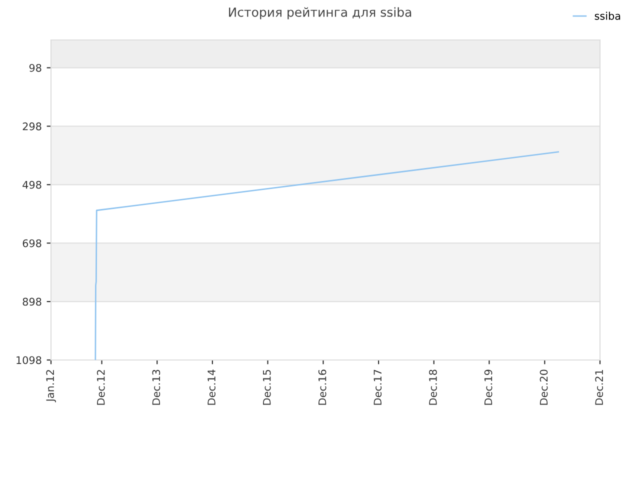 This screenshot has width=640, height=480. Describe the element at coordinates (488, 387) in the screenshot. I see `x-tick-label: Dec.19` at that location.